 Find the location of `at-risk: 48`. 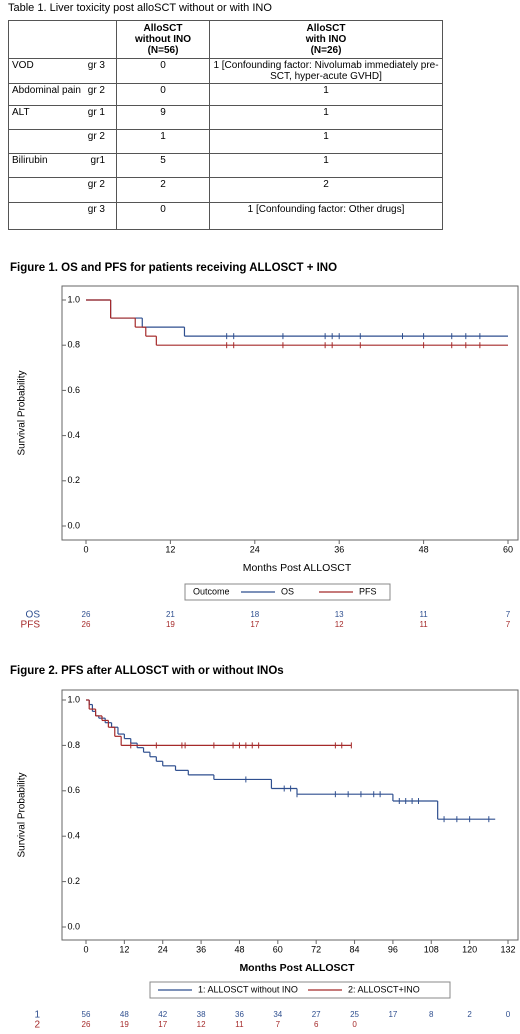

at-risk: 48 is located at coordinates (124, 1014).